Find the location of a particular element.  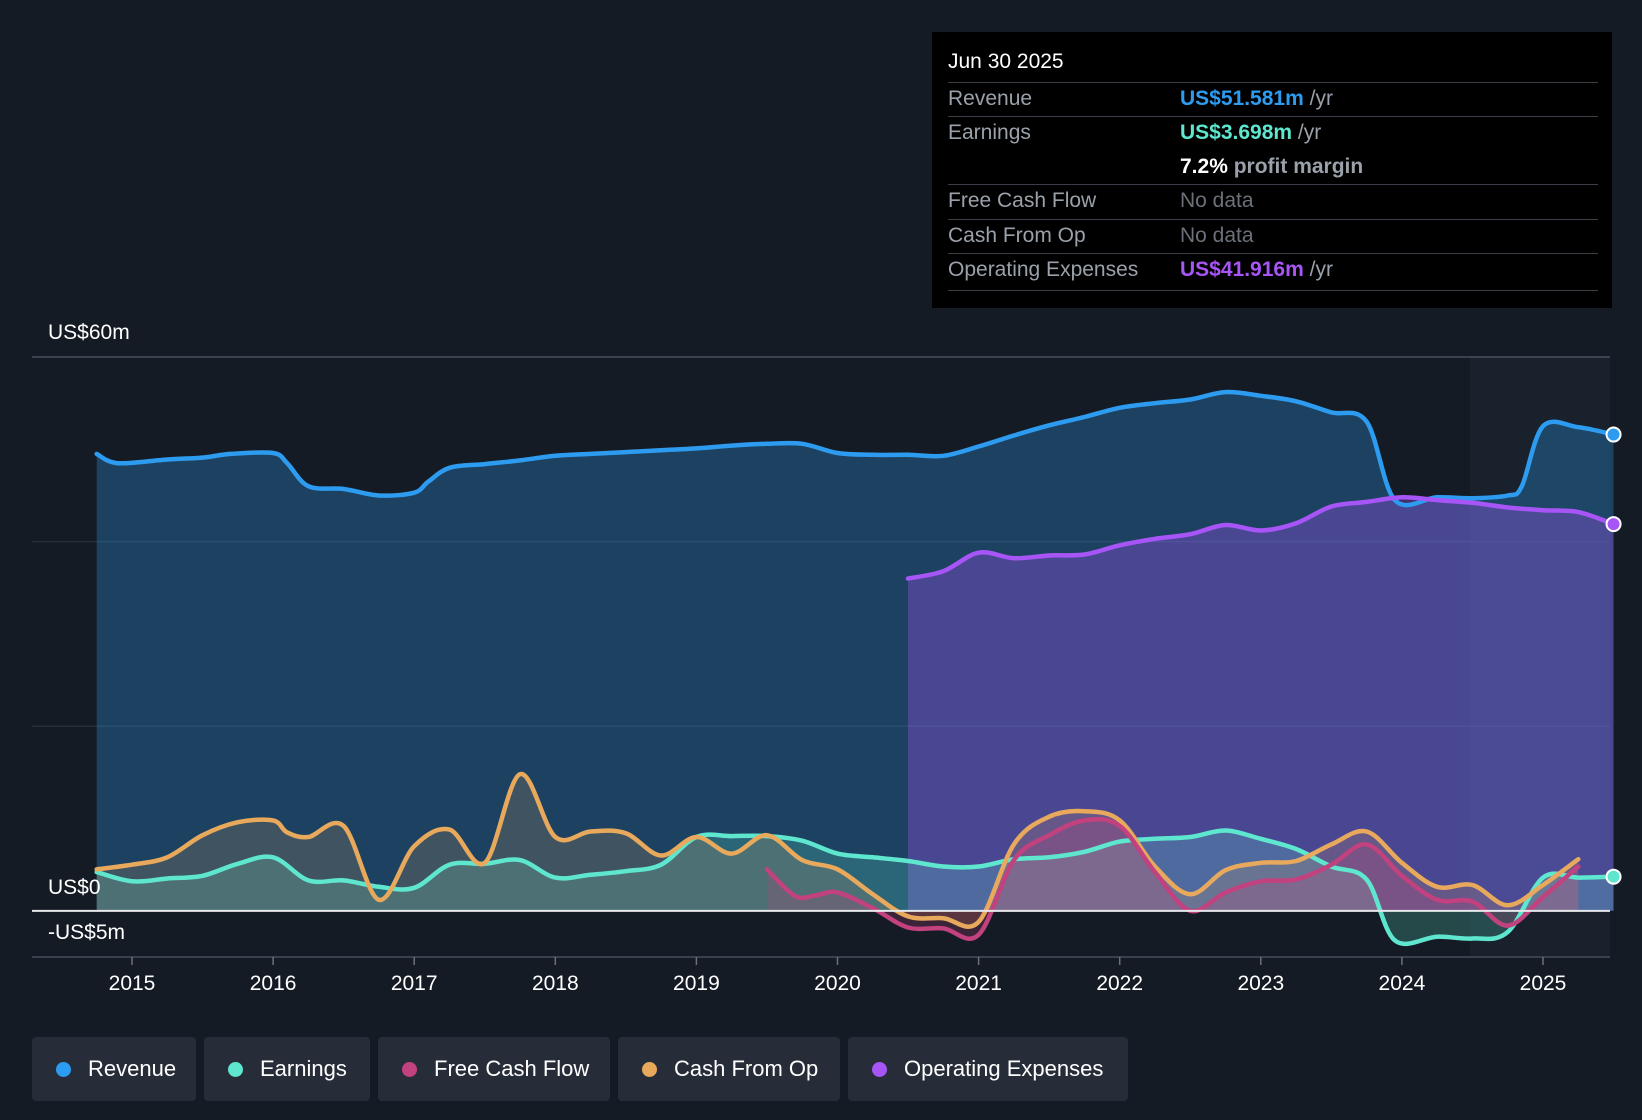

x-tick-label: 2015 is located at coordinates (132, 983).